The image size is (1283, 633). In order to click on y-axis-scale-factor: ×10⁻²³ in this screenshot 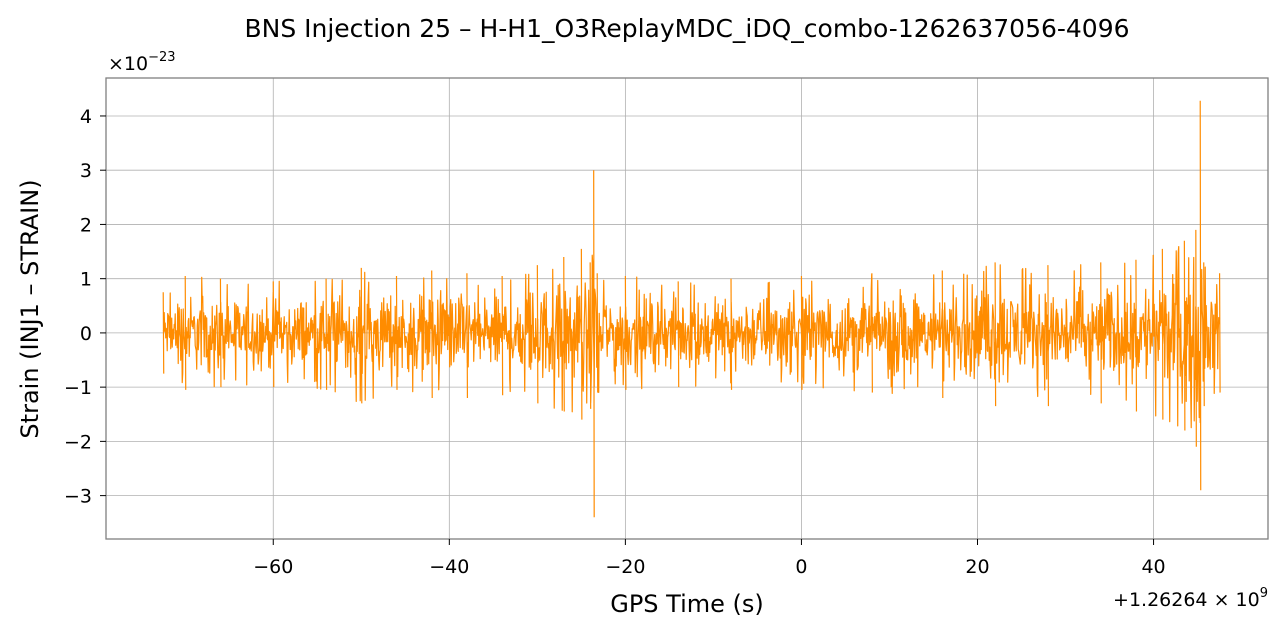, I will do `click(142, 62)`.